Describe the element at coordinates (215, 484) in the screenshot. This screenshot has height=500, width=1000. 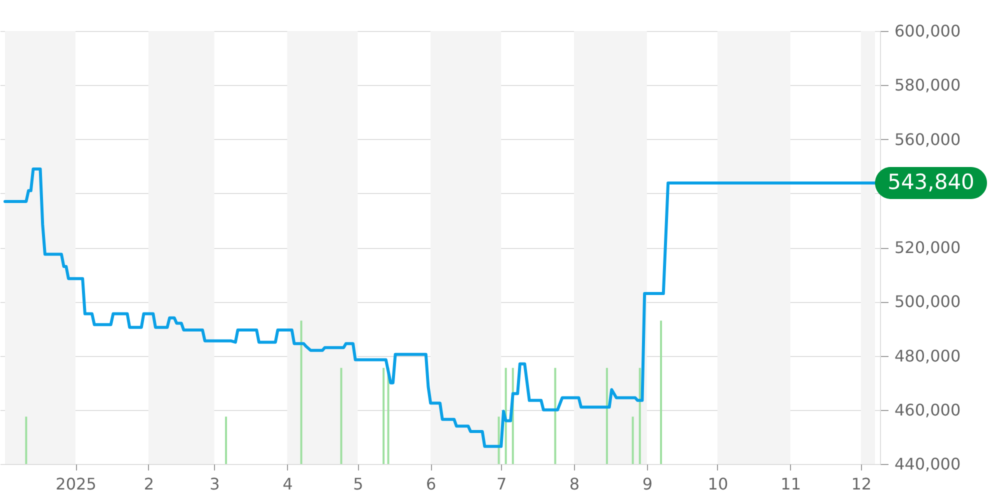
I see `x-tick-label: 3` at that location.